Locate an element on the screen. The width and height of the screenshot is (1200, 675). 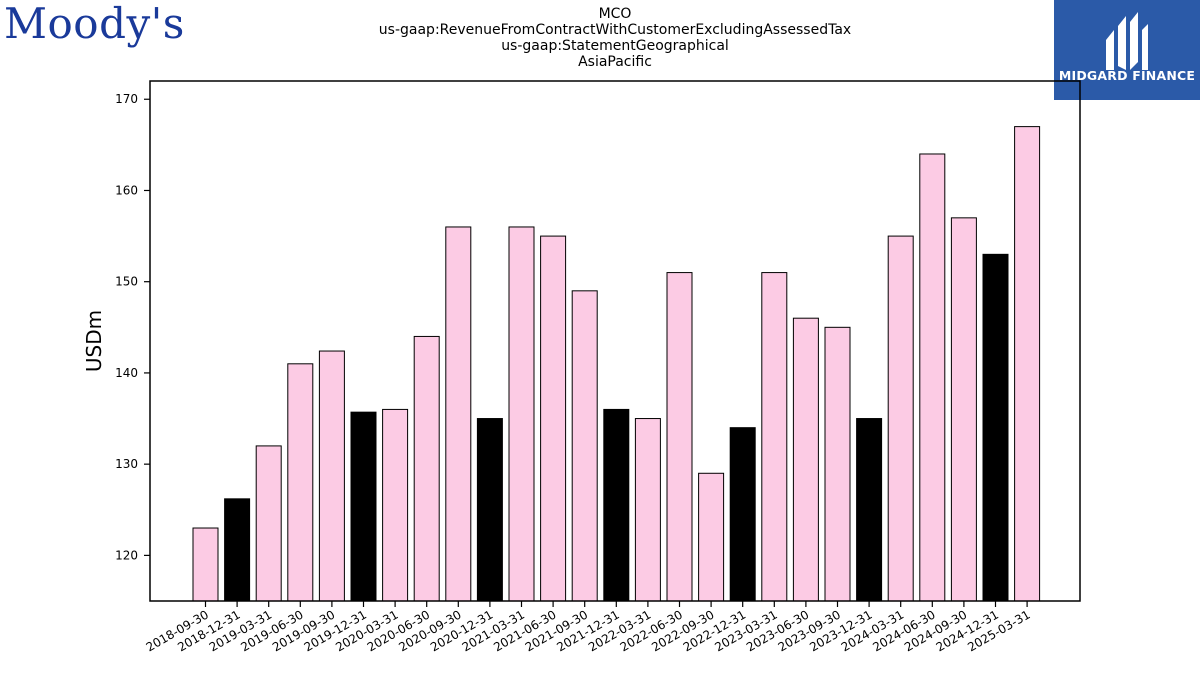
midgard-finance-text: MIDGARD FINANCE is located at coordinates (1127, 75).